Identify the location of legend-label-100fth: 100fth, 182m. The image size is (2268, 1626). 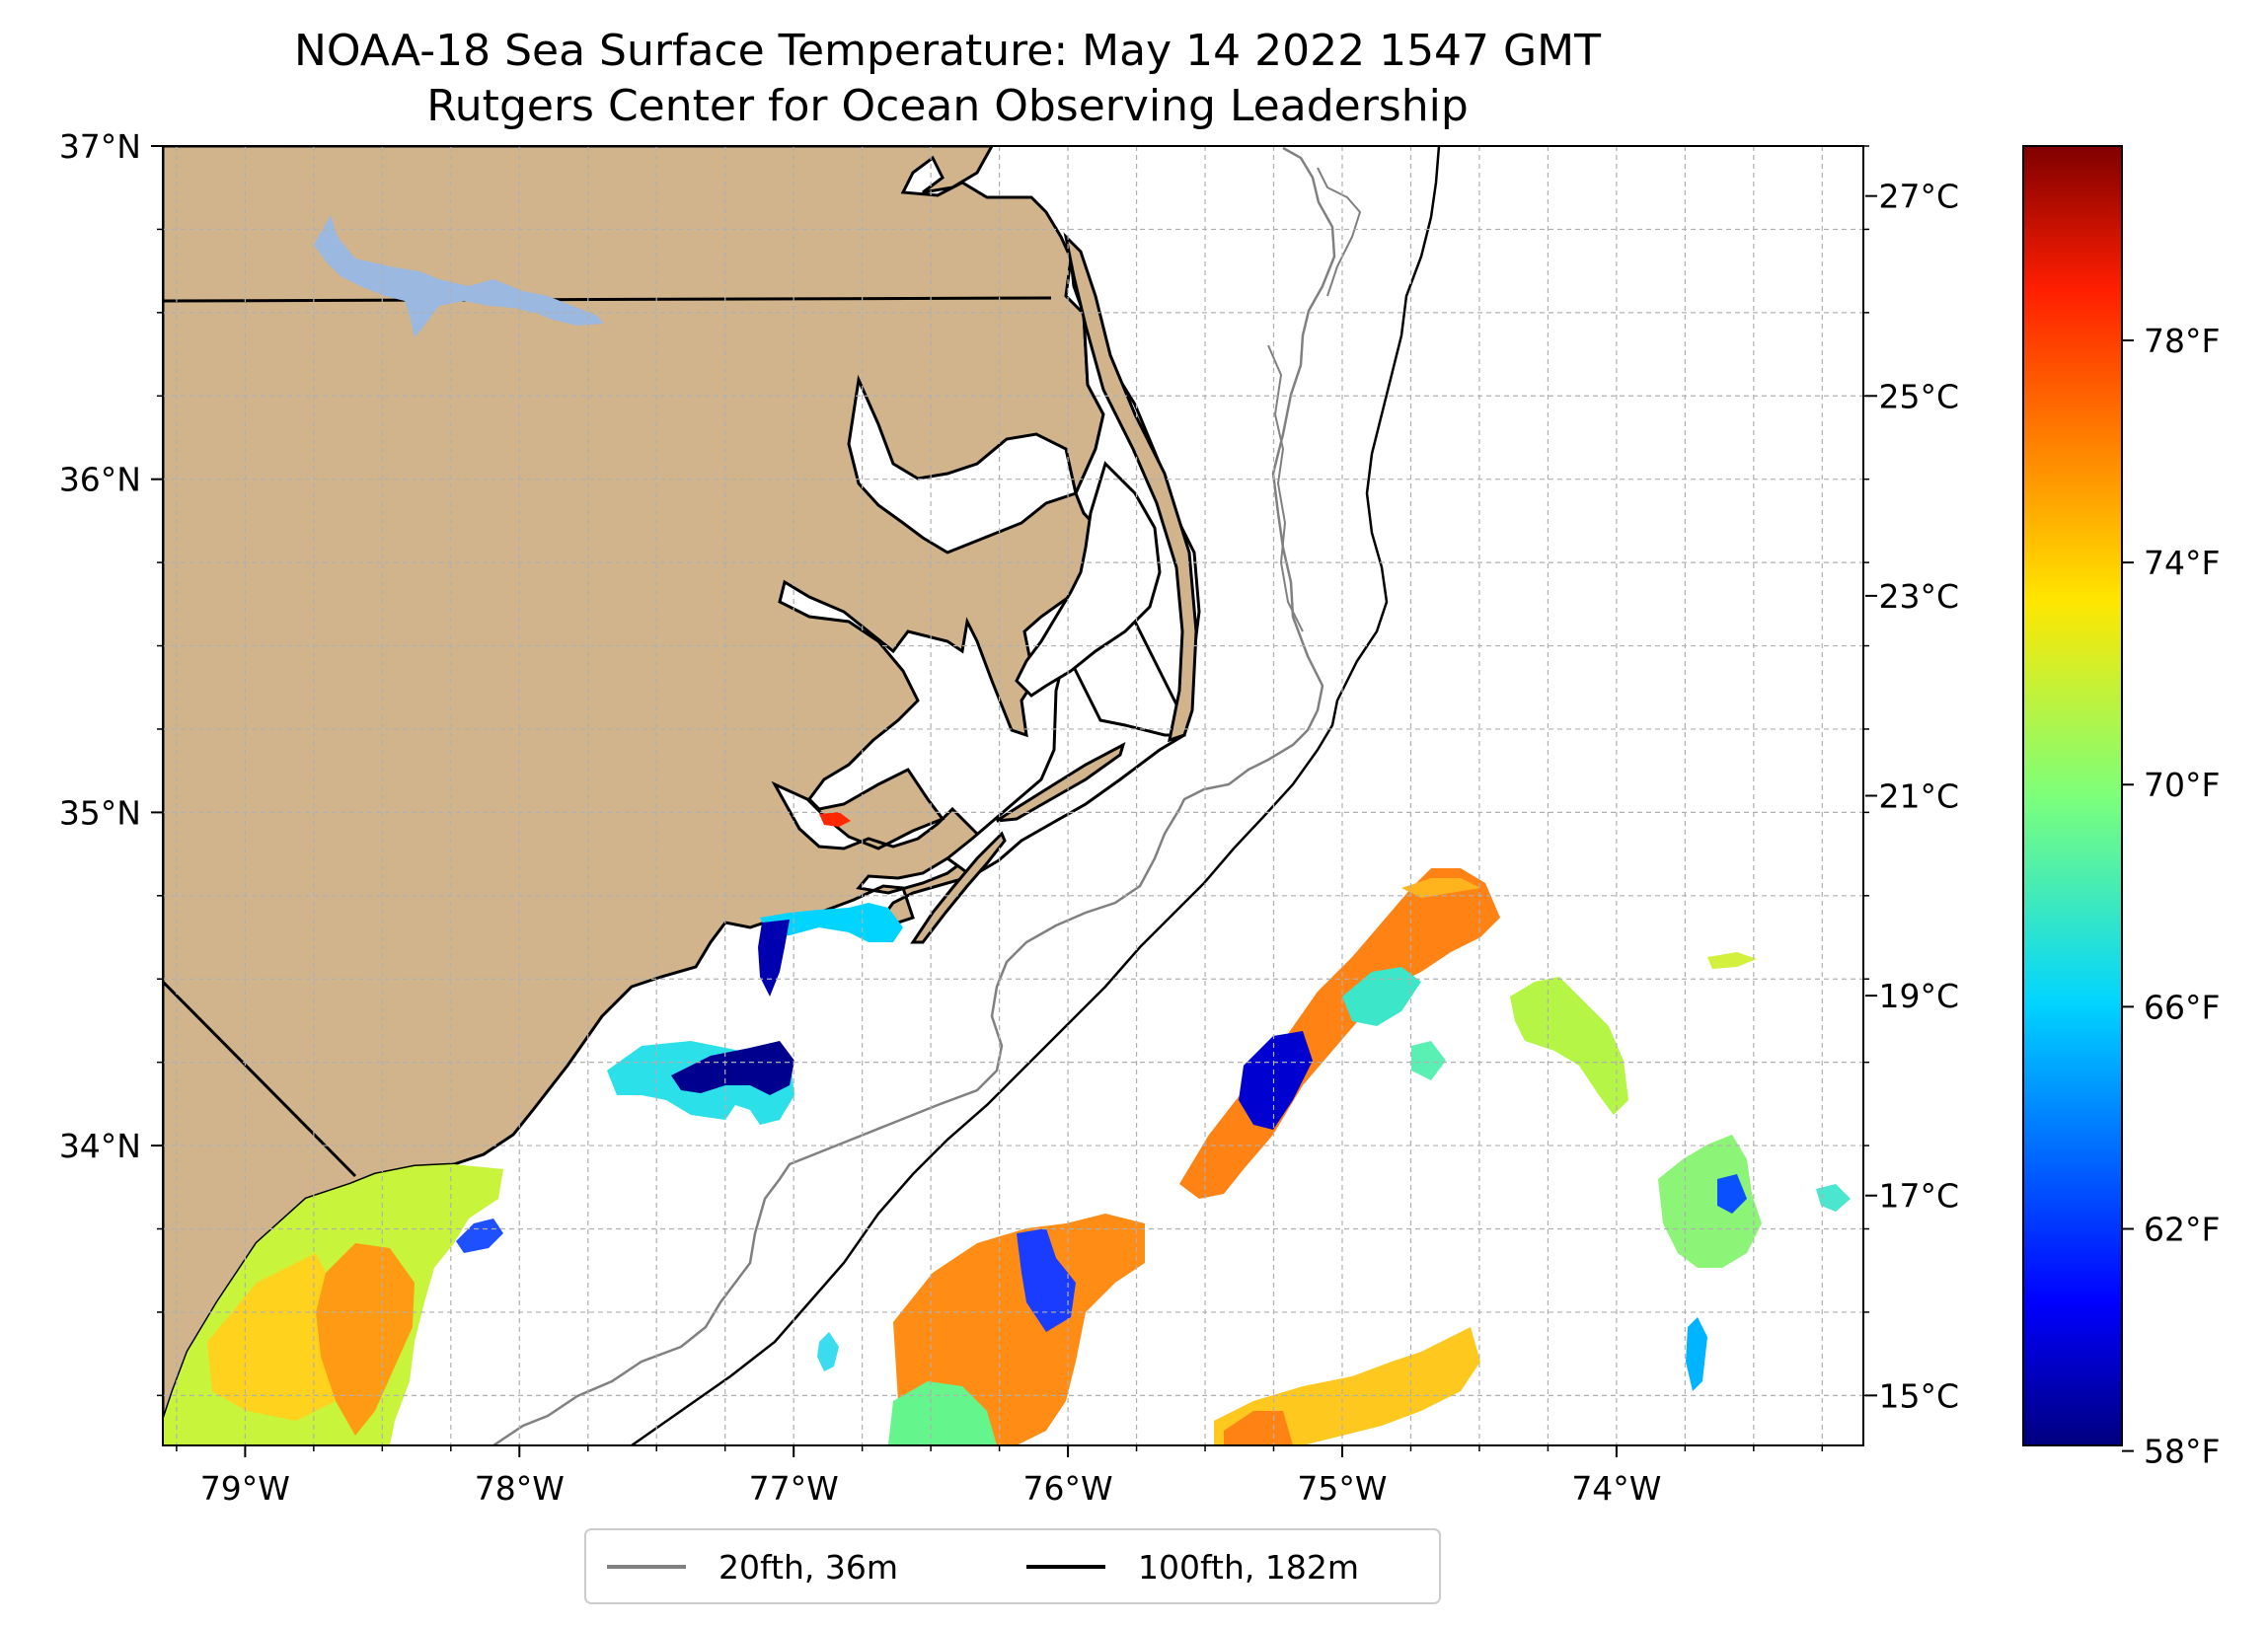
(1248, 1567).